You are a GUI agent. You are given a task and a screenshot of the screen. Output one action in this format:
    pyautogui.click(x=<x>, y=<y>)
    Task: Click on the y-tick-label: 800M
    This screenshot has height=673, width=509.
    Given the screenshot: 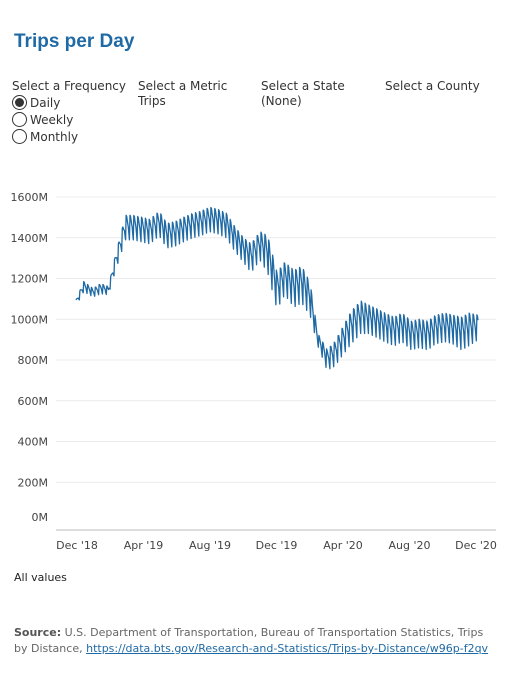 What is the action you would take?
    pyautogui.click(x=33, y=360)
    